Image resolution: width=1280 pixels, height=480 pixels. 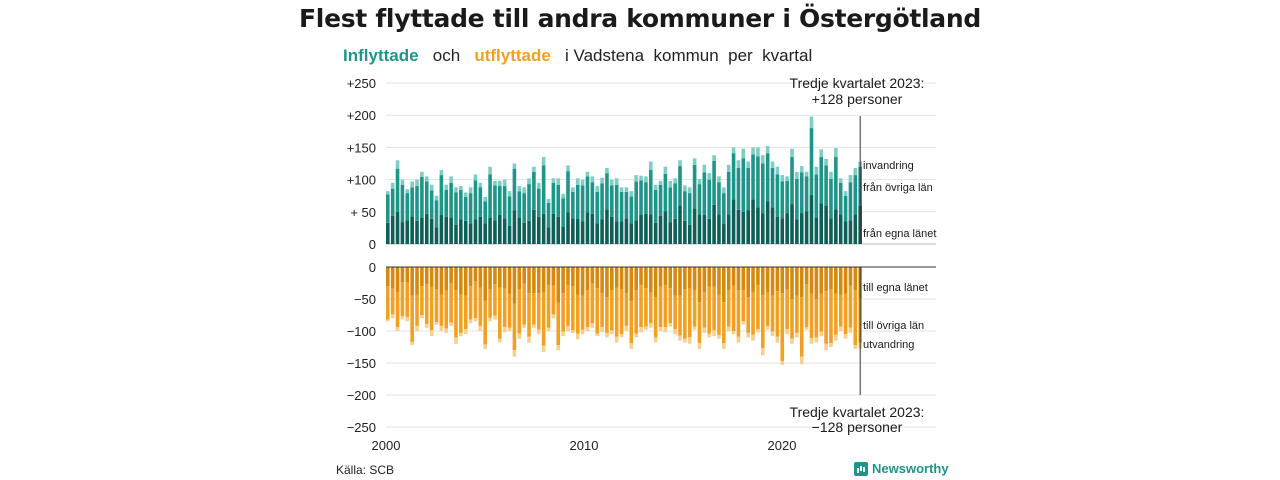 What do you see at coordinates (895, 288) in the screenshot?
I see `series-label-out: till egna länet` at bounding box center [895, 288].